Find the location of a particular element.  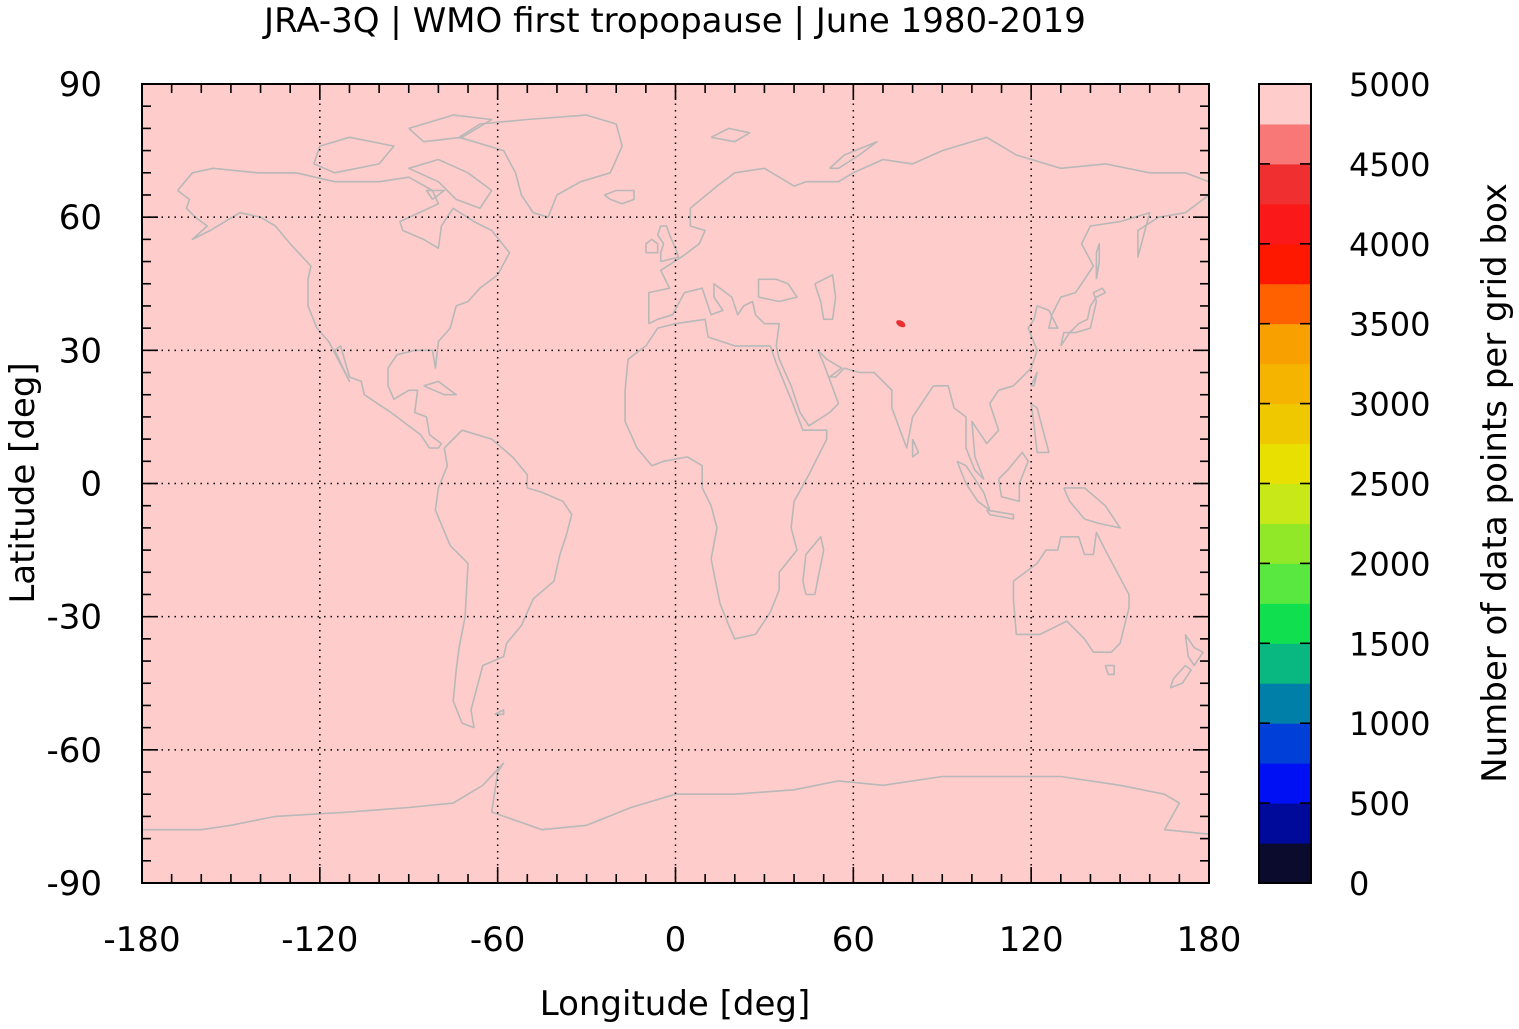

colorbar-tick-label: 4500 is located at coordinates (1389, 165).